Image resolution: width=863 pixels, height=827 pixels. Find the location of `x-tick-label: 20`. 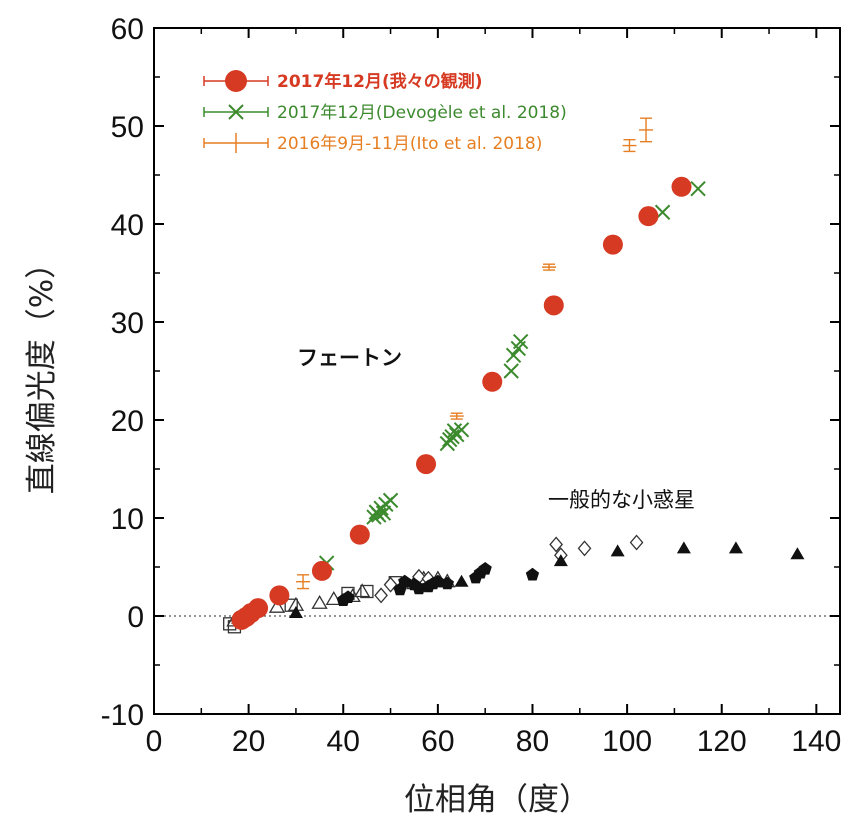

x-tick-label: 20 is located at coordinates (248, 741).